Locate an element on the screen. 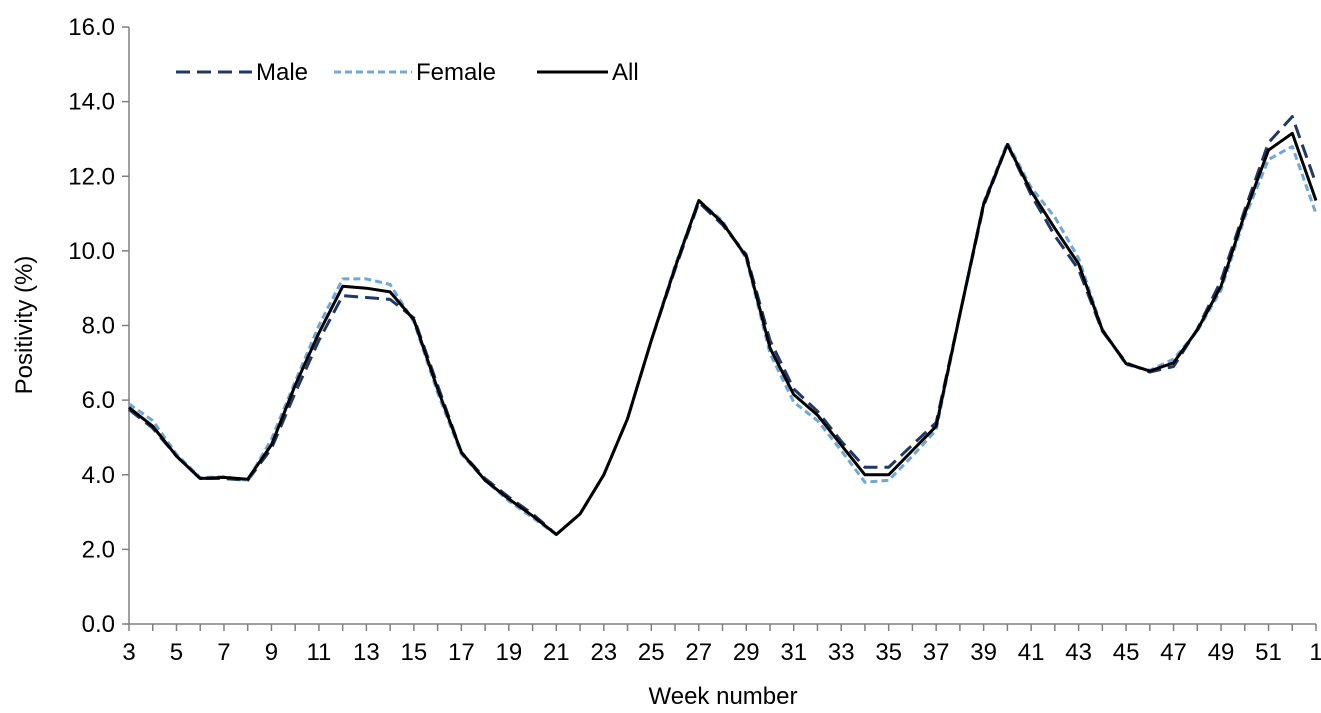  y-tick-label: 8.0 is located at coordinates (98, 326).